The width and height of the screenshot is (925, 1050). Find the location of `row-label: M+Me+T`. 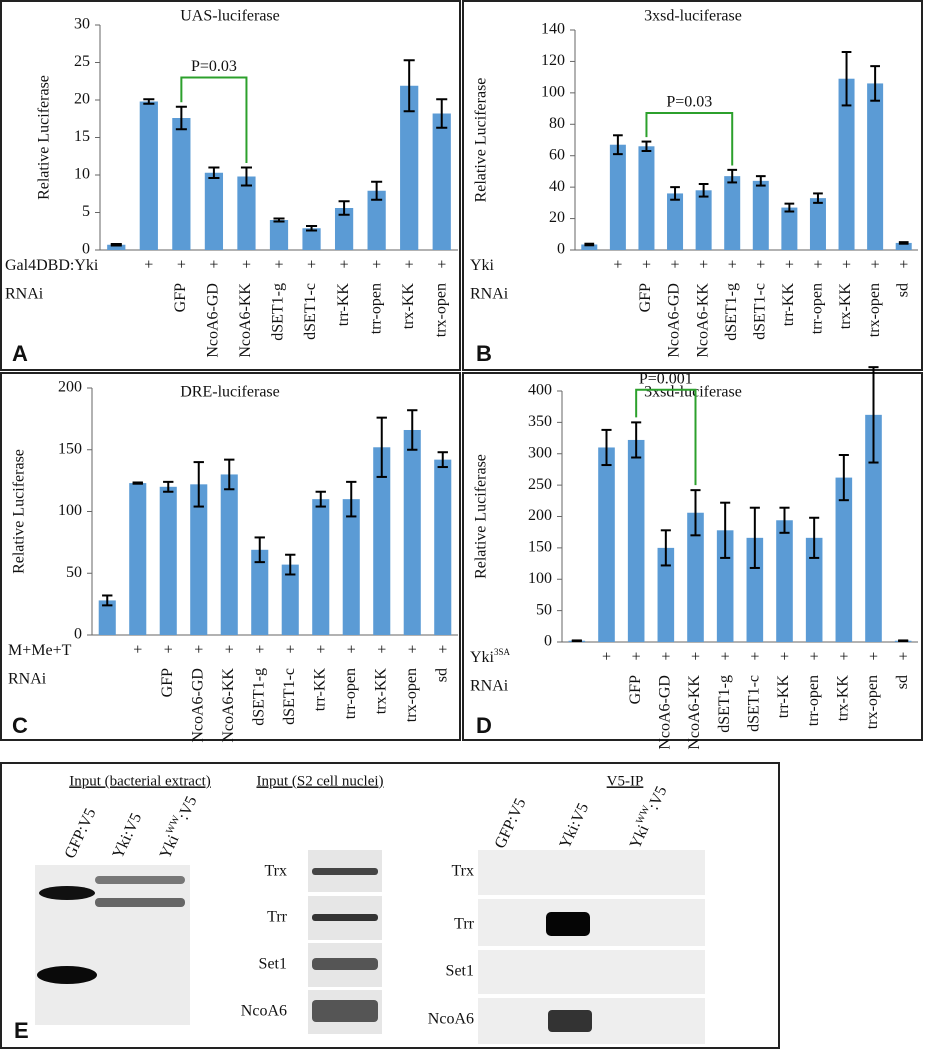

row-label: M+Me+T is located at coordinates (40, 650).